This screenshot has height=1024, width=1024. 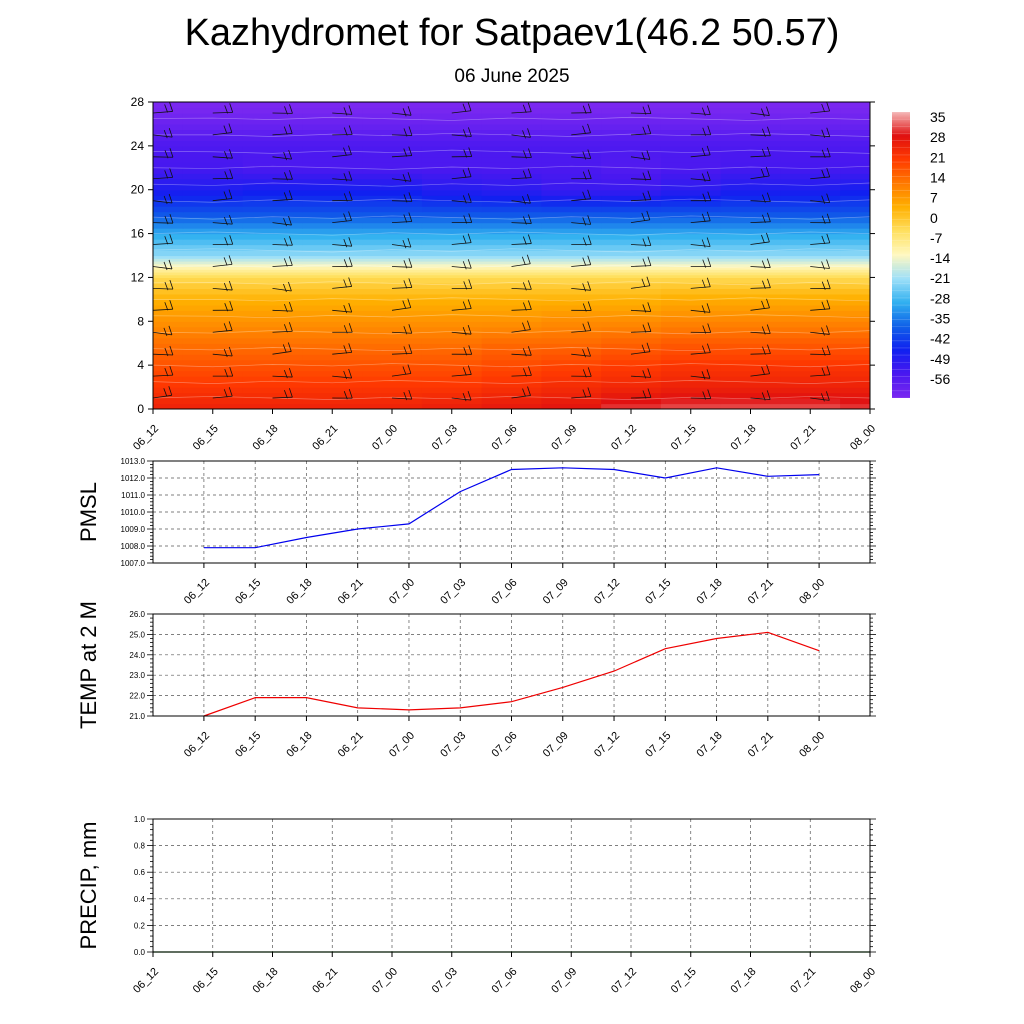 What do you see at coordinates (133, 461) in the screenshot?
I see `ytick-label: 1013.0` at bounding box center [133, 461].